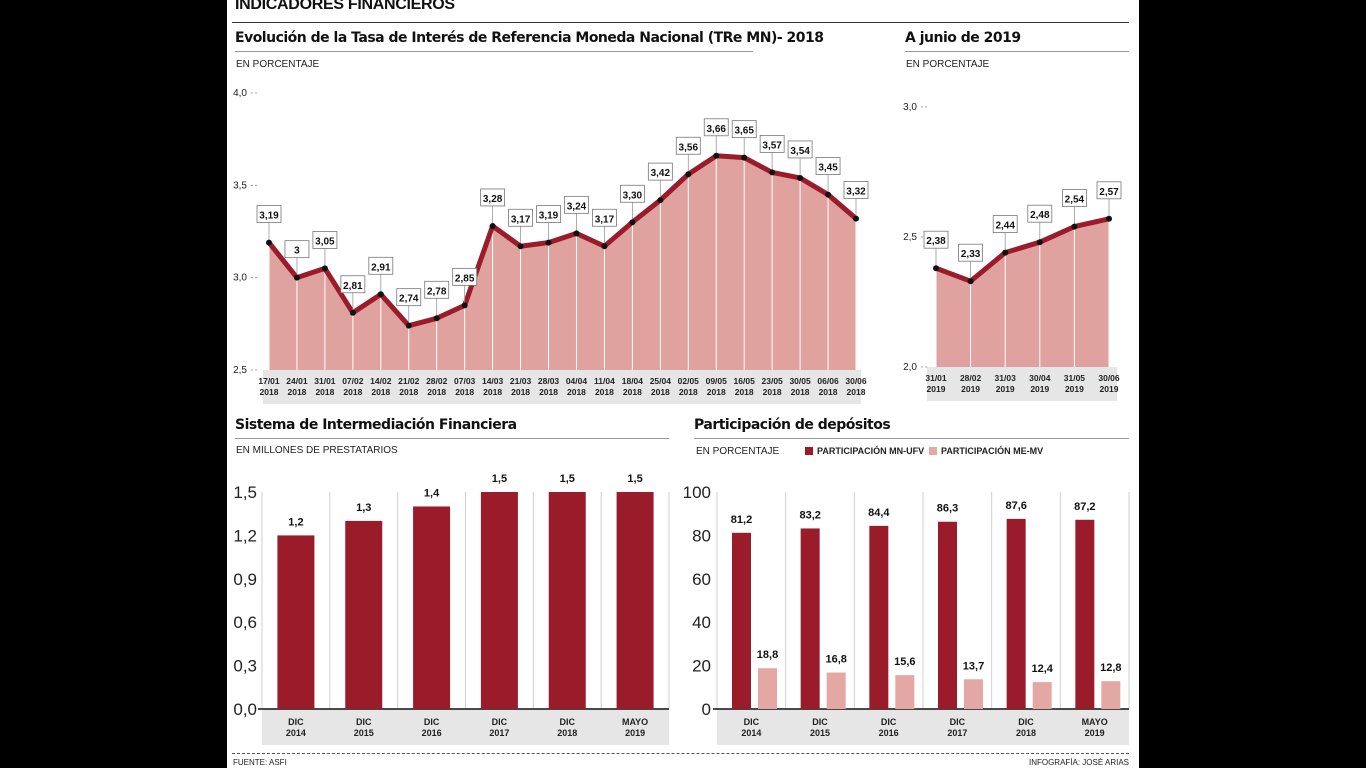  What do you see at coordinates (549, 381) in the screenshot?
I see `c0-x-tick-10-line1: 28/03` at bounding box center [549, 381].